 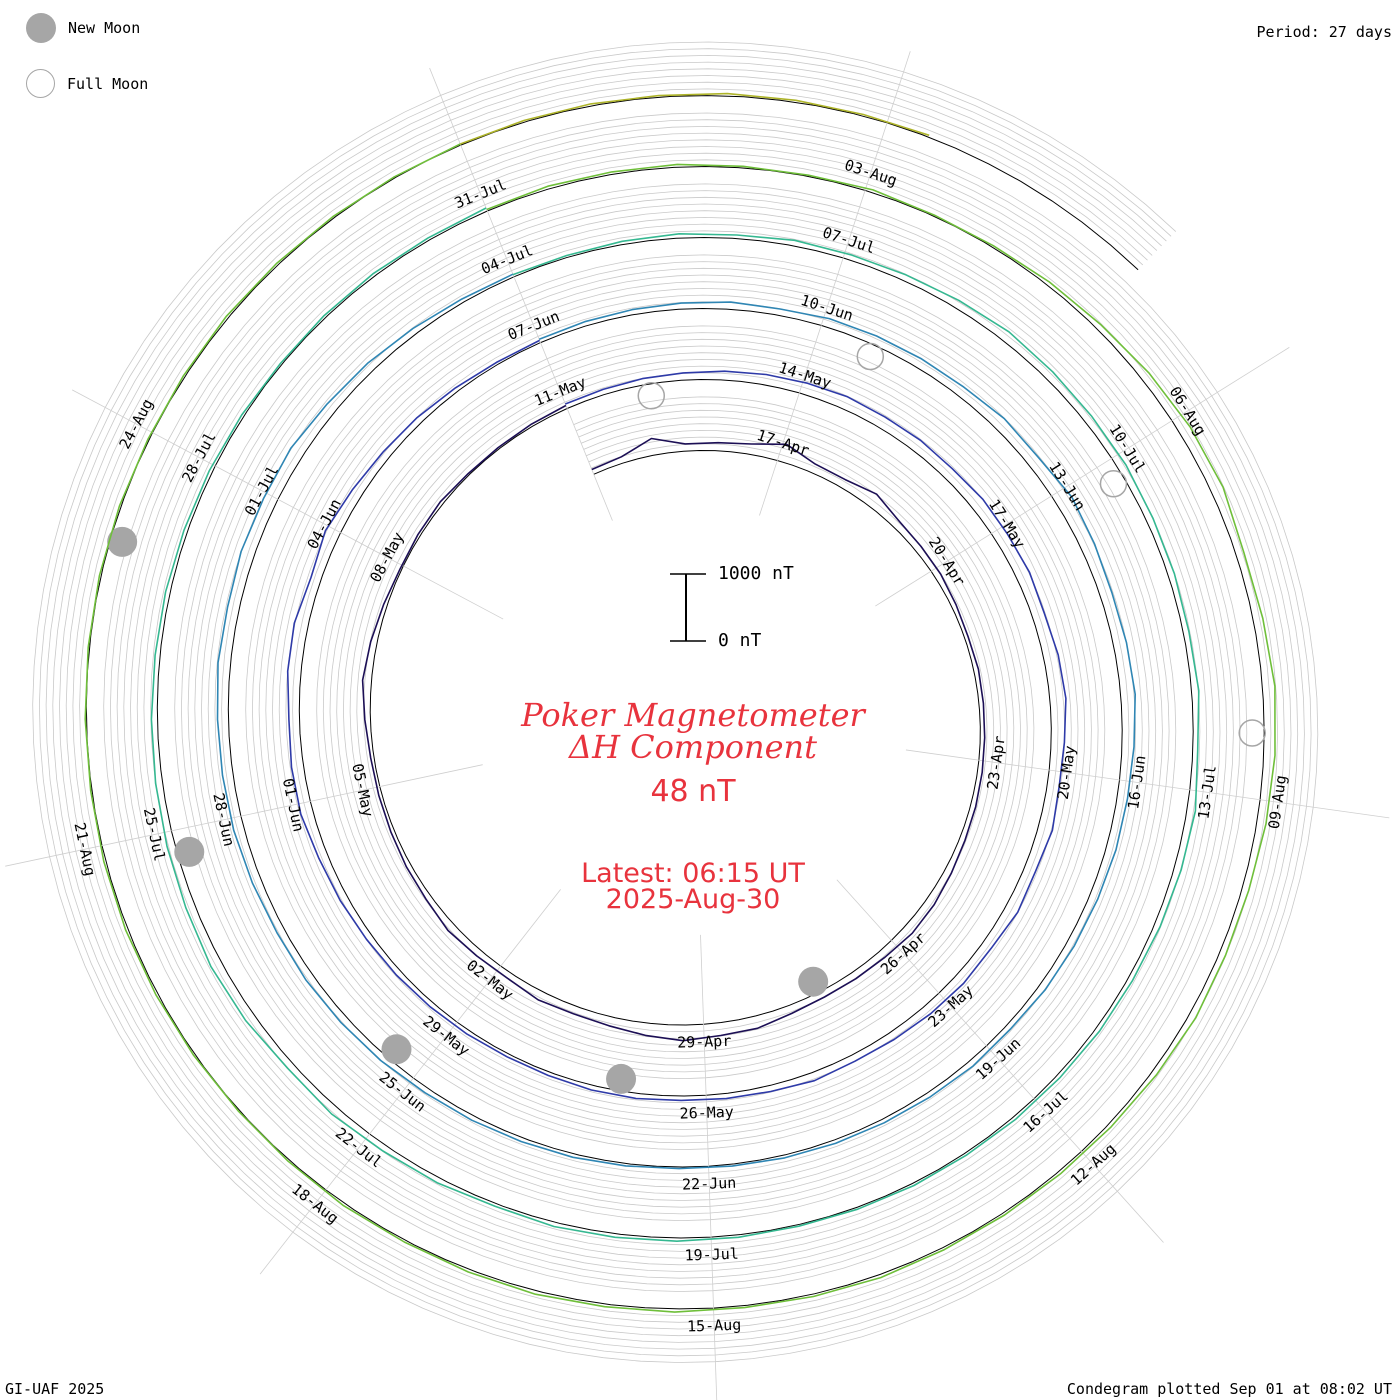 What do you see at coordinates (693, 899) in the screenshot?
I see `latest-date: 2025-Aug-30` at bounding box center [693, 899].